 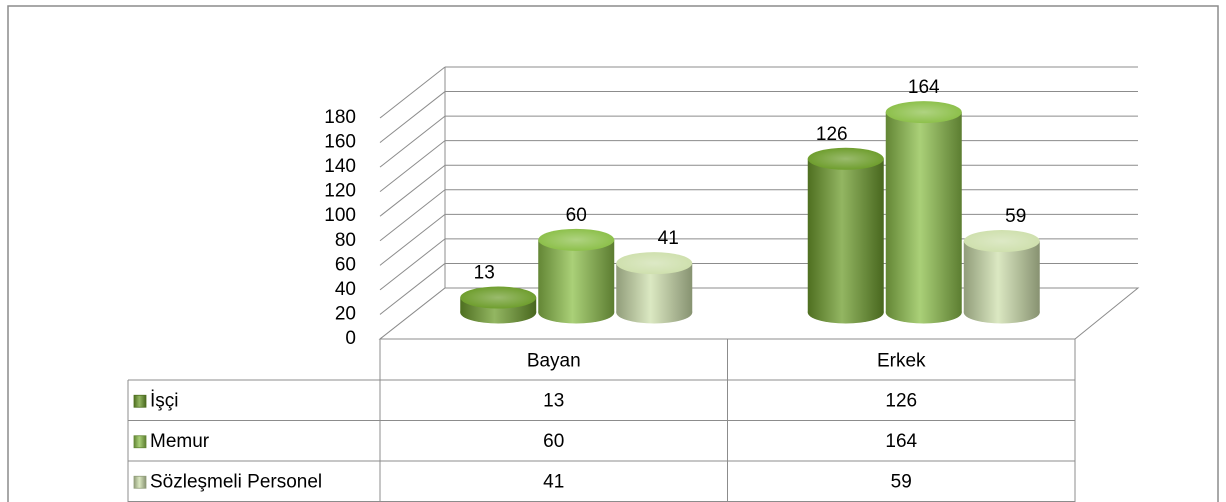 I want to click on data-label: 60, so click(x=576, y=215).